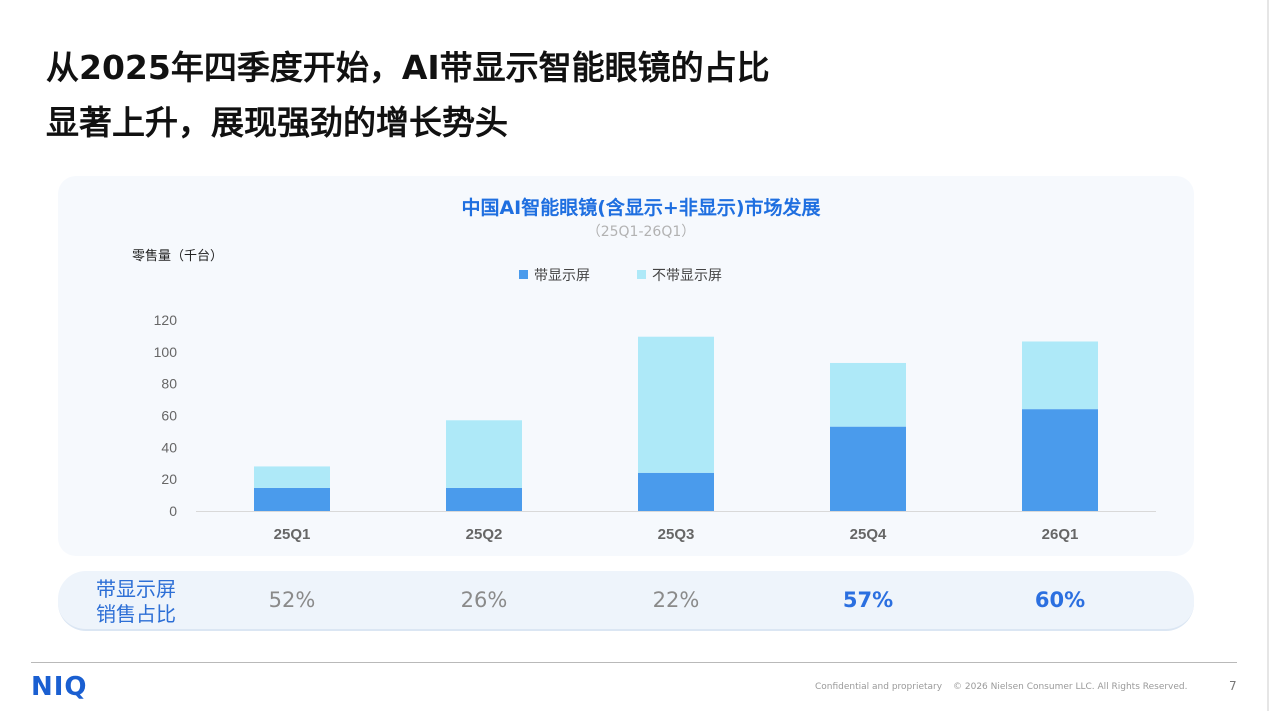 This screenshot has height=711, width=1269. I want to click on share-value-25Q4: 57%, so click(868, 600).